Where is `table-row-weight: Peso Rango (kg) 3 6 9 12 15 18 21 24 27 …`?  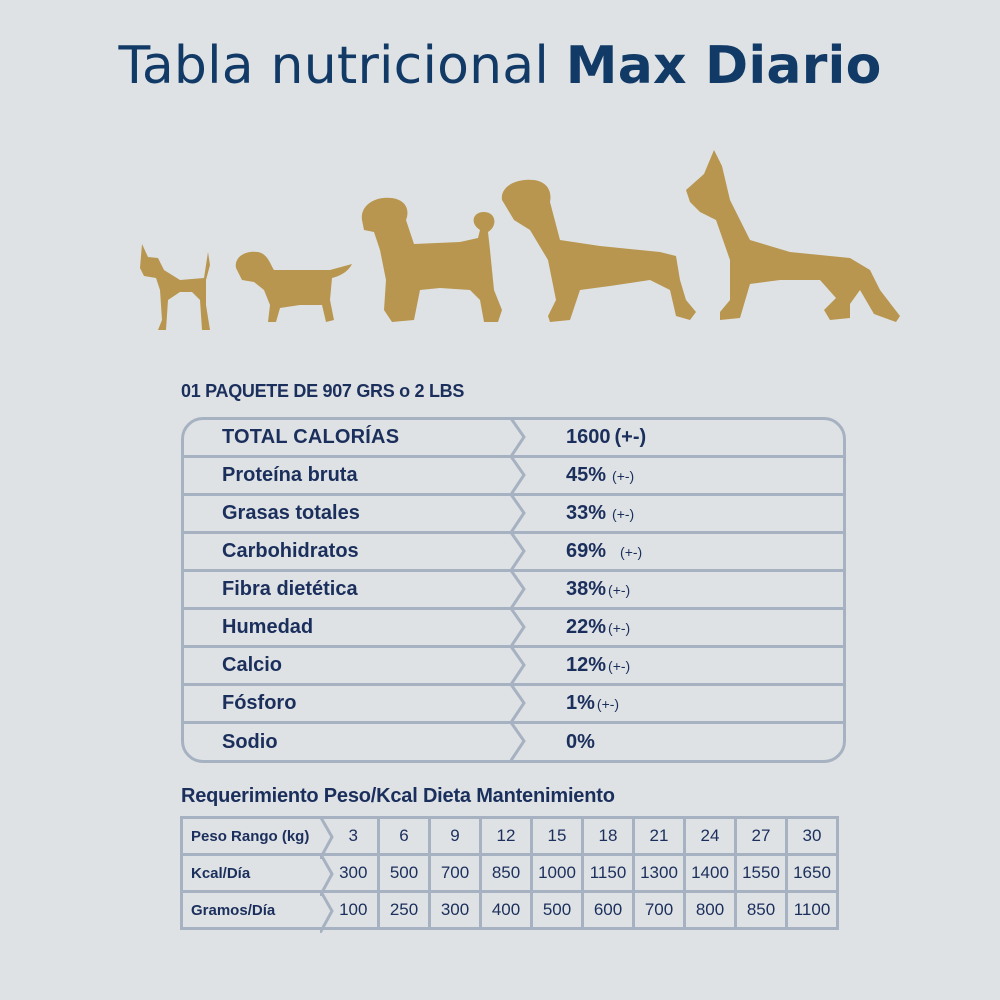 table-row-weight: Peso Rango (kg) 3 6 9 12 15 18 21 24 27 … is located at coordinates (509, 837).